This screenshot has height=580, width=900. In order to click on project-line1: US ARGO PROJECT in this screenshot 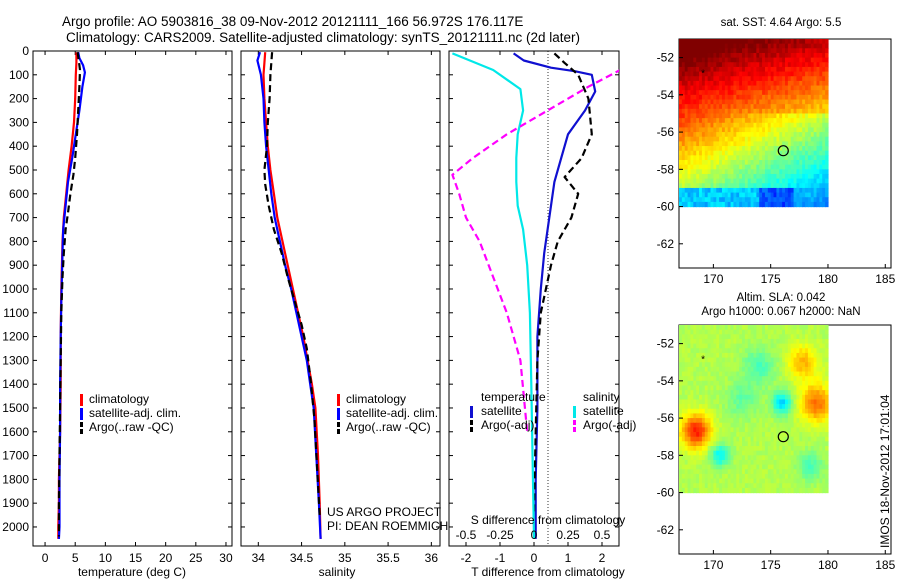, I will do `click(384, 512)`.